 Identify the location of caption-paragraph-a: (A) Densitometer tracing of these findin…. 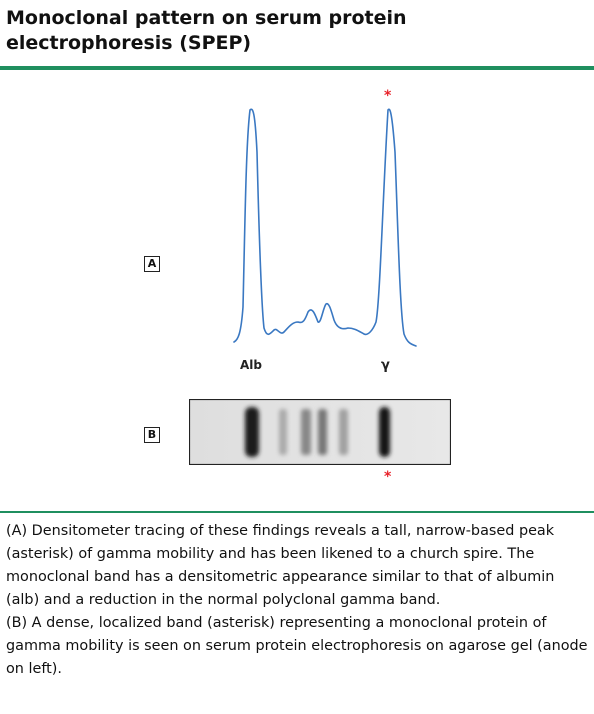
(280, 565).